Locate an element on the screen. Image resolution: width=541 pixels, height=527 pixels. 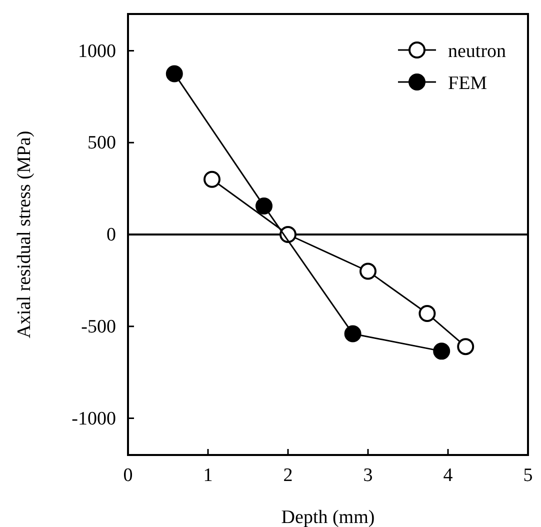
x-tick-label: 4 is located at coordinates (448, 475).